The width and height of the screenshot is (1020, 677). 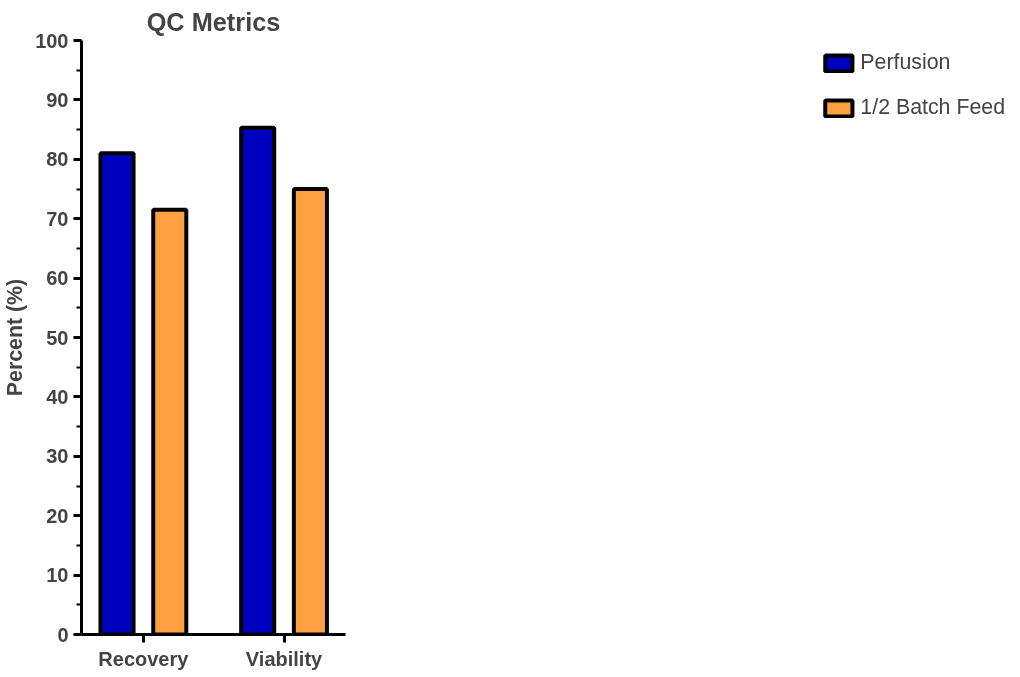 I want to click on y-tick-label: 100, so click(x=52, y=40).